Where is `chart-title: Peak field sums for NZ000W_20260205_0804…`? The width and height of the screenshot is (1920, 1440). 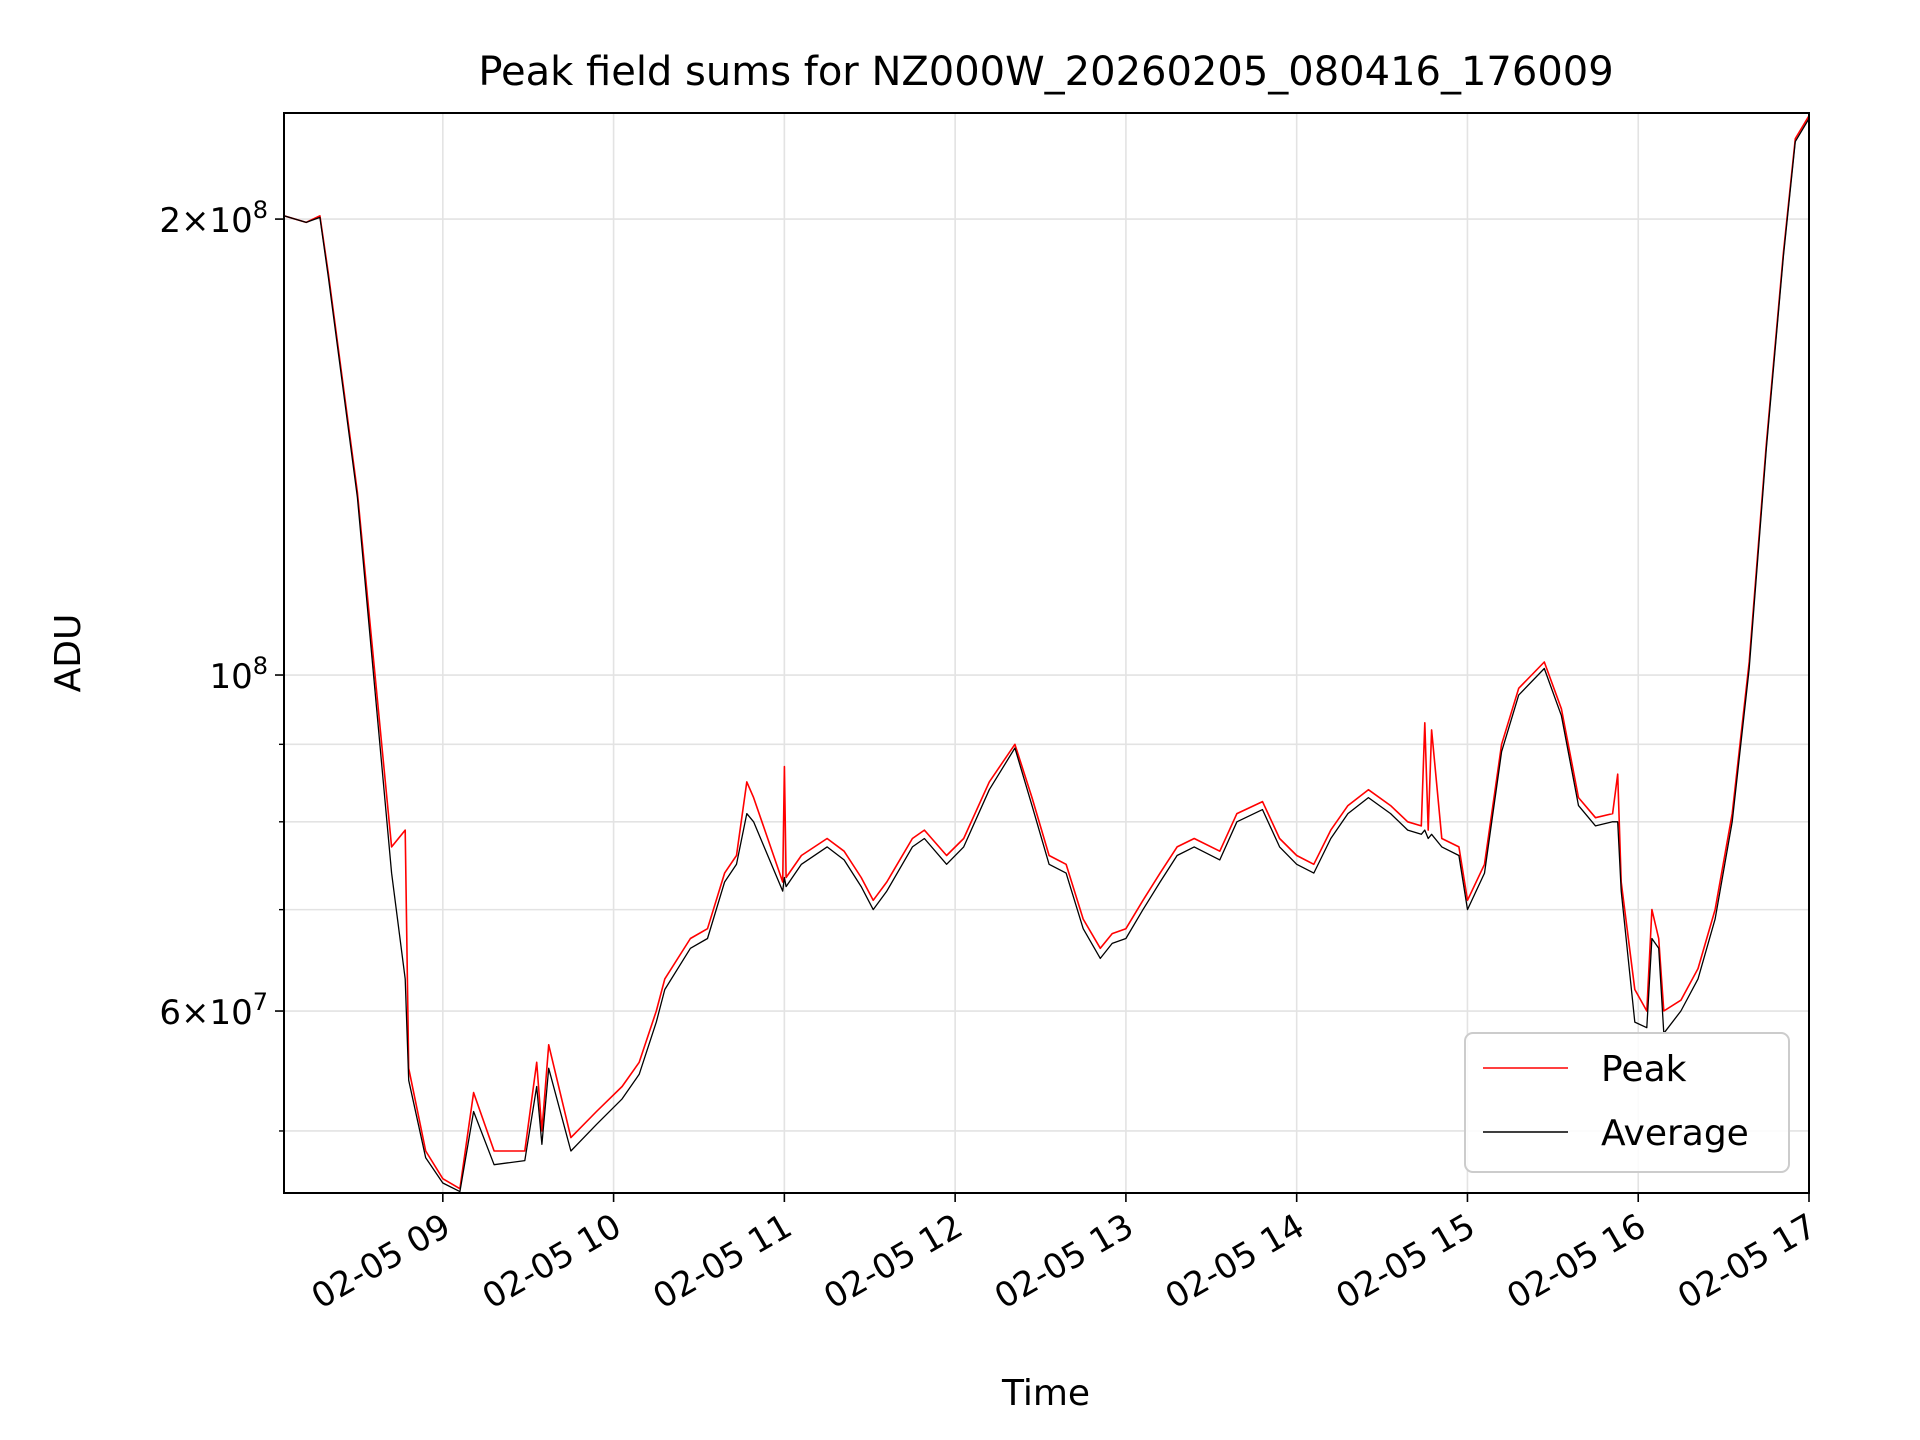
chart-title: Peak field sums for NZ000W_20260205_0804… is located at coordinates (1045, 72).